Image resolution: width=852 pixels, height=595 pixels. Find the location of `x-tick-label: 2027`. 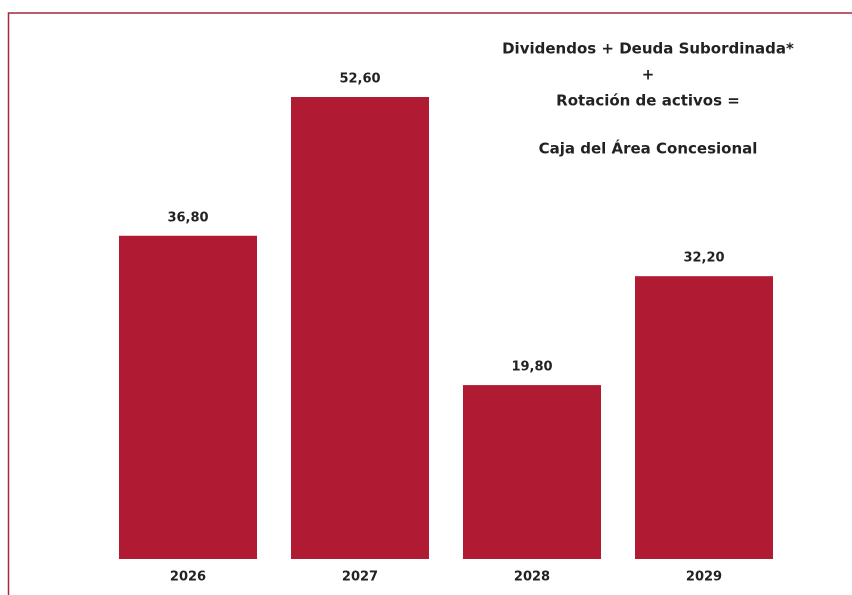

x-tick-label: 2027 is located at coordinates (360, 577).